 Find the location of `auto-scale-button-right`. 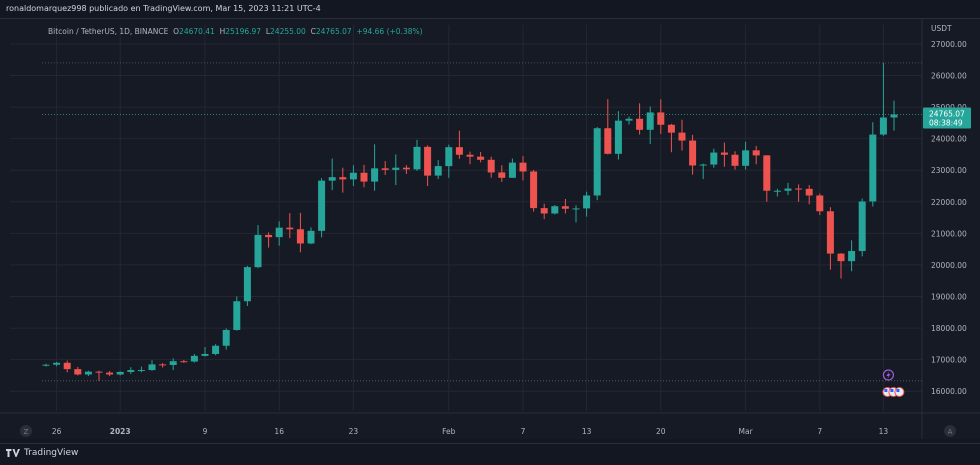

auto-scale-button-right is located at coordinates (950, 431).